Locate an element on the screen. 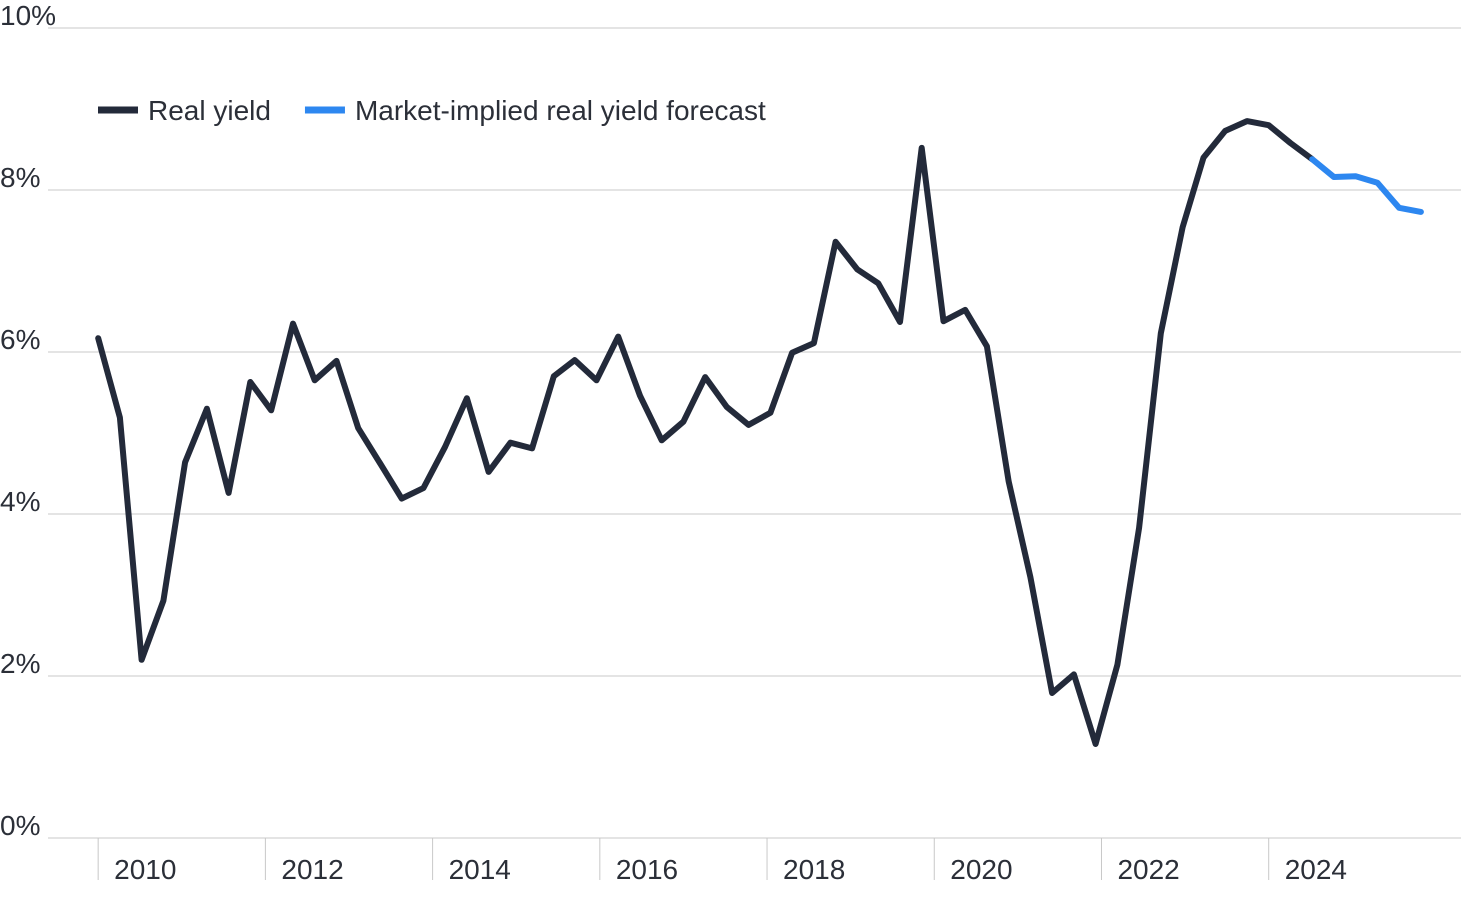  x-tick-label: 2020 is located at coordinates (981, 869).